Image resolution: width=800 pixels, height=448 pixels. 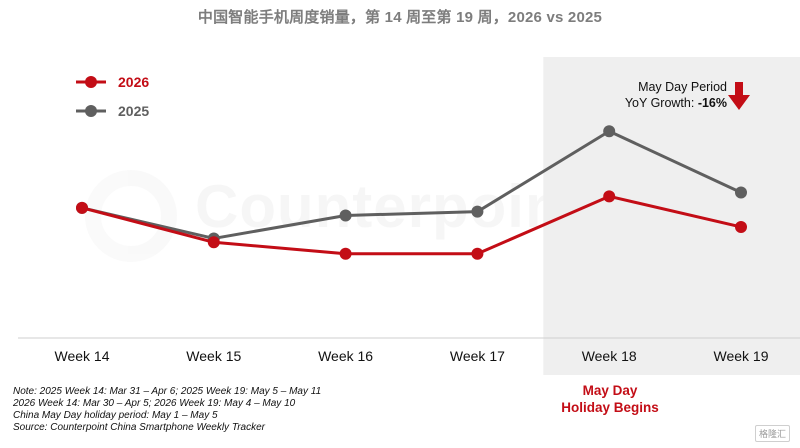 I want to click on holiday-label-line-1: May Day, so click(x=610, y=390).